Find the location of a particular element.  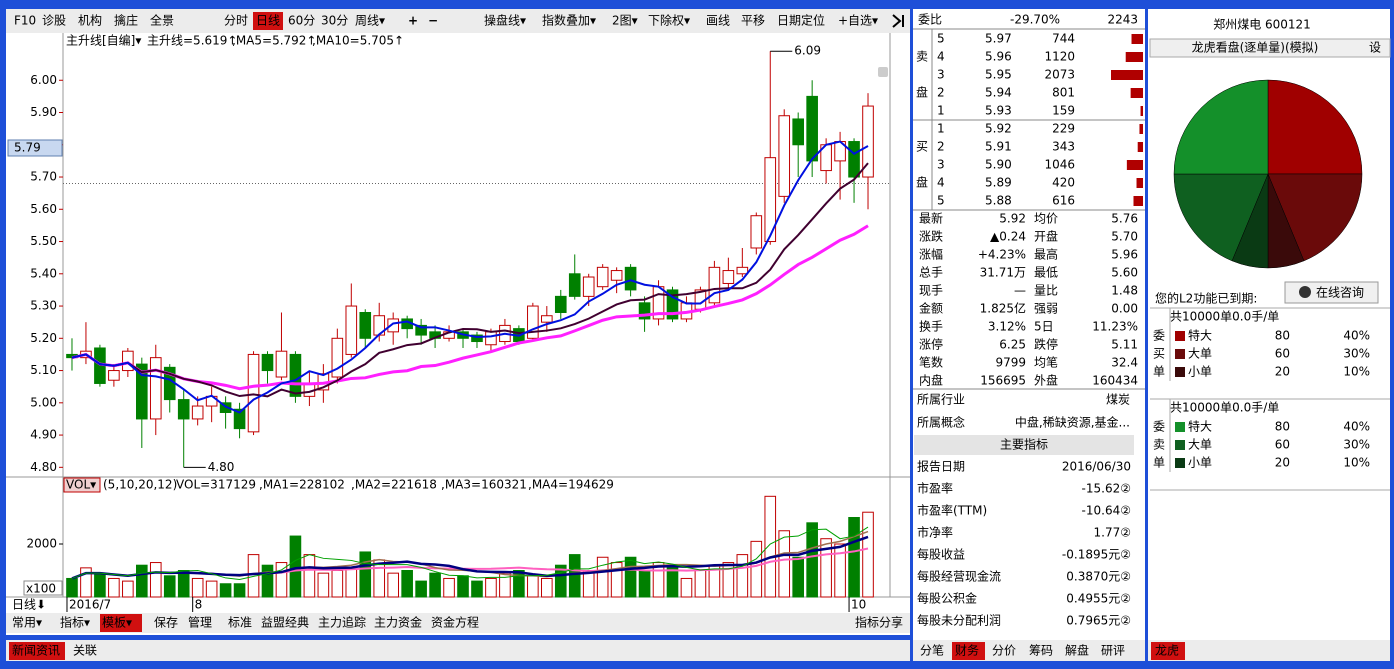

toolbar-item: 诊股 is located at coordinates (54, 21).